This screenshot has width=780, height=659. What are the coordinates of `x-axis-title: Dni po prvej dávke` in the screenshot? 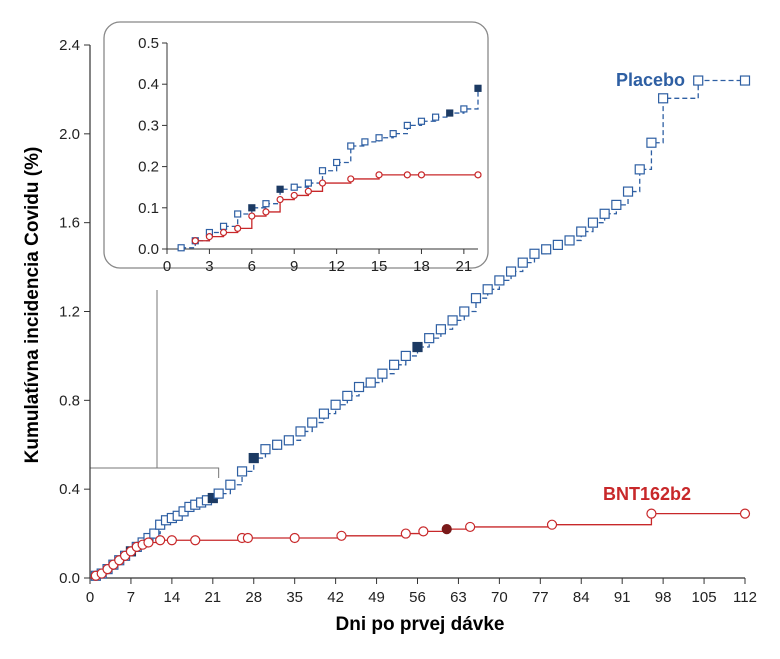 It's located at (420, 624).